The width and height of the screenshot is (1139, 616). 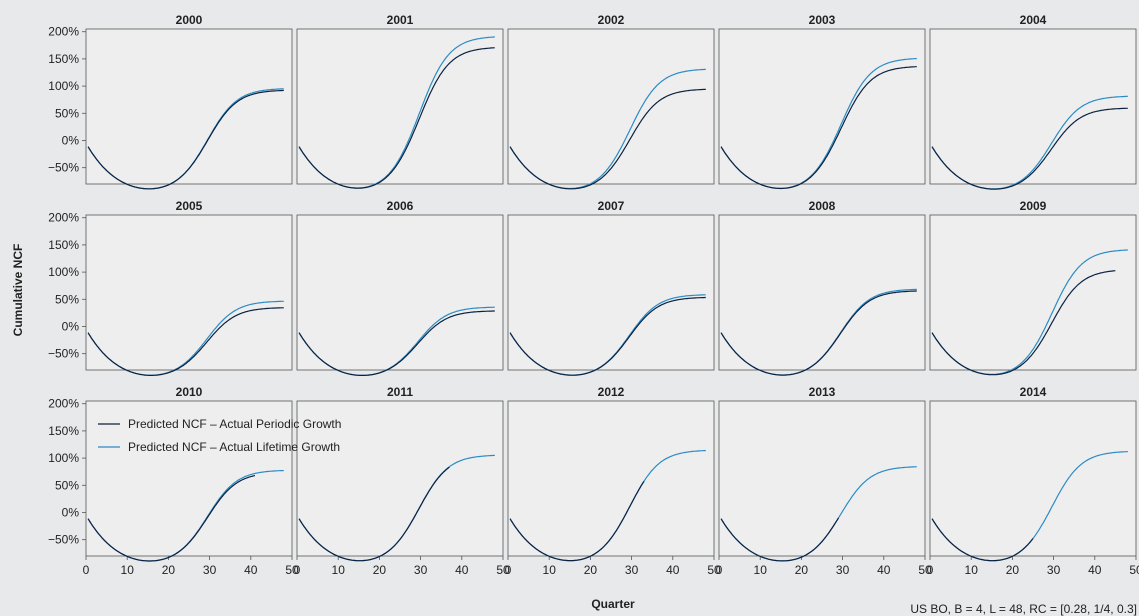 I want to click on panel-title: 2003, so click(x=822, y=20).